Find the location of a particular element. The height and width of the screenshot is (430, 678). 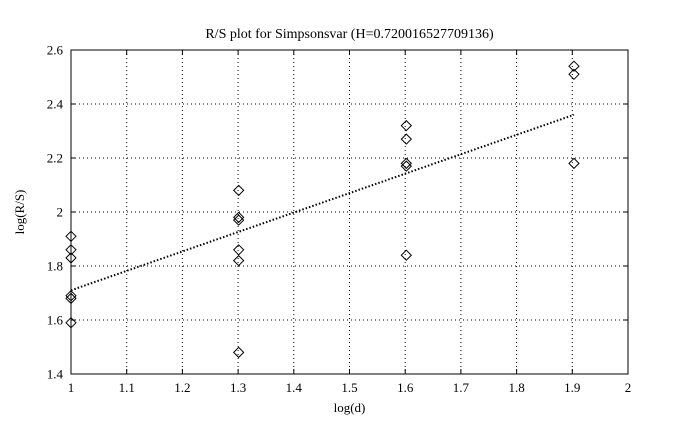

x-tick-label: 1.2 is located at coordinates (182, 387).